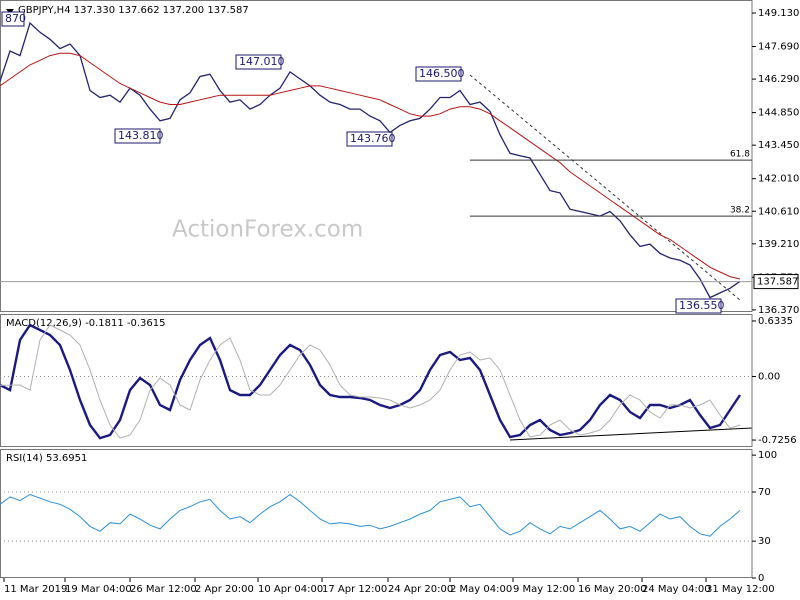  I want to click on y-tick-label: 143.450, so click(778, 145).